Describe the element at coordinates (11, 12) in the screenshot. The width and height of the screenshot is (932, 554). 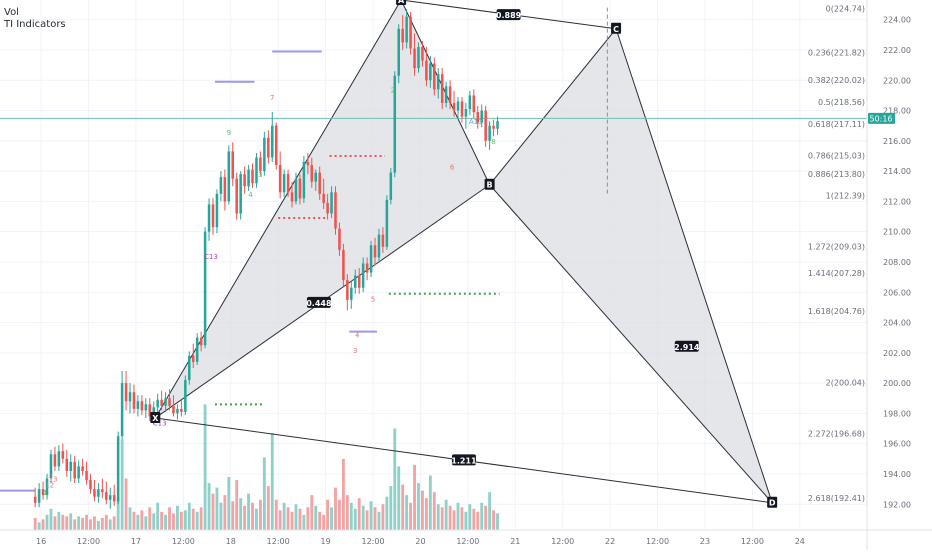
I see `legend-vol: Vol` at that location.